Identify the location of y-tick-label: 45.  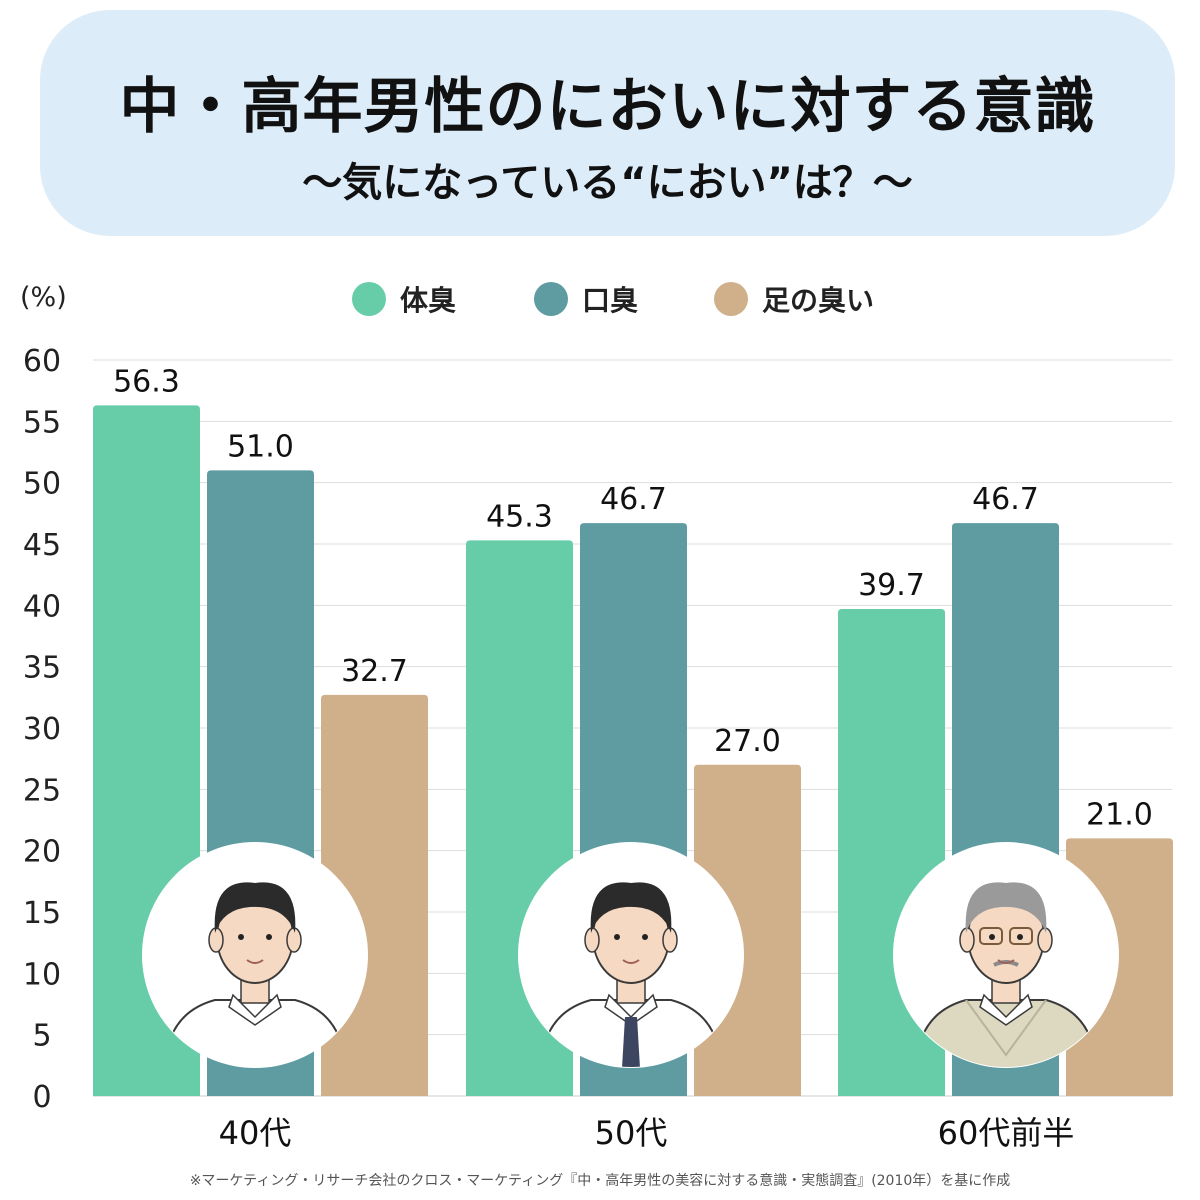
(42, 545).